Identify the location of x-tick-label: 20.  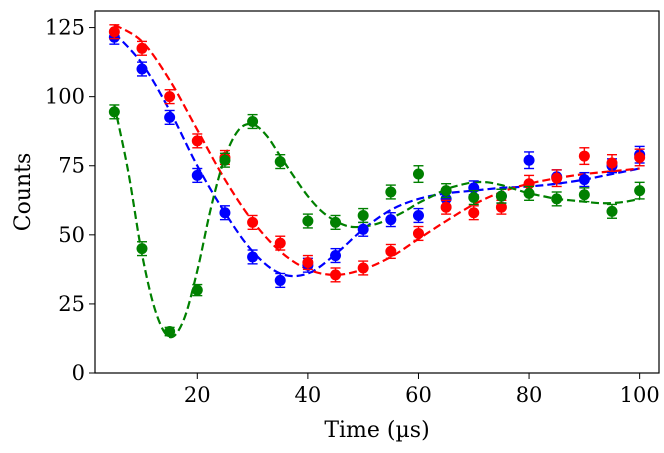
(197, 395).